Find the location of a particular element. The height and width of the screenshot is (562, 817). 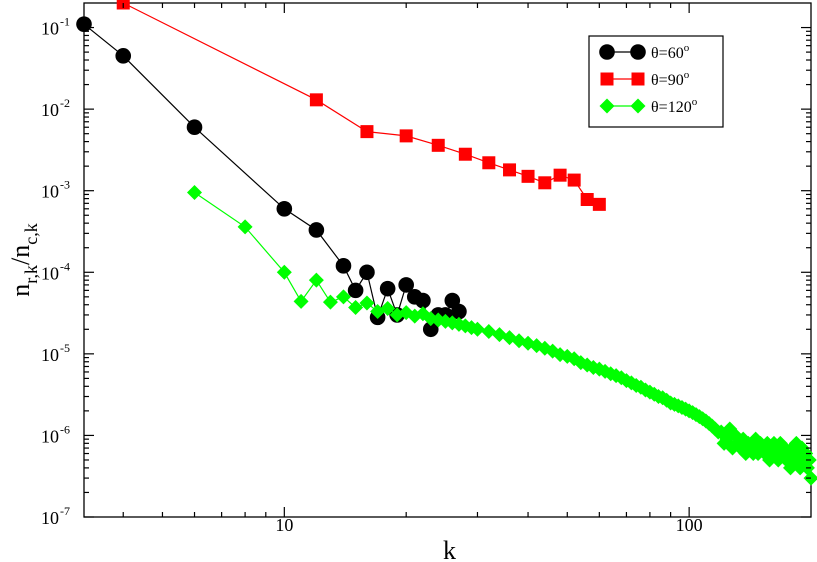

legend-row-3: θ=120o is located at coordinates (648, 106).